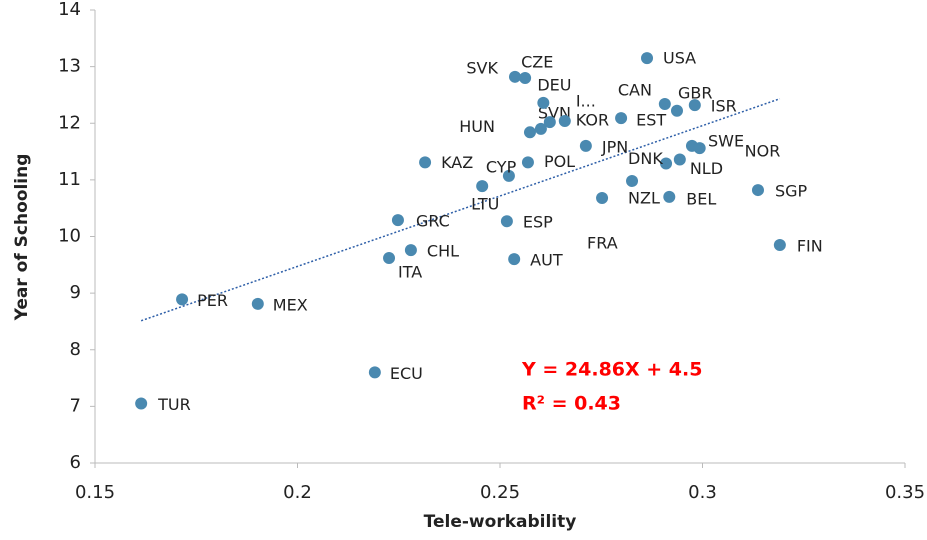  Describe the element at coordinates (443, 251) in the screenshot. I see `point-label: CHL` at that location.